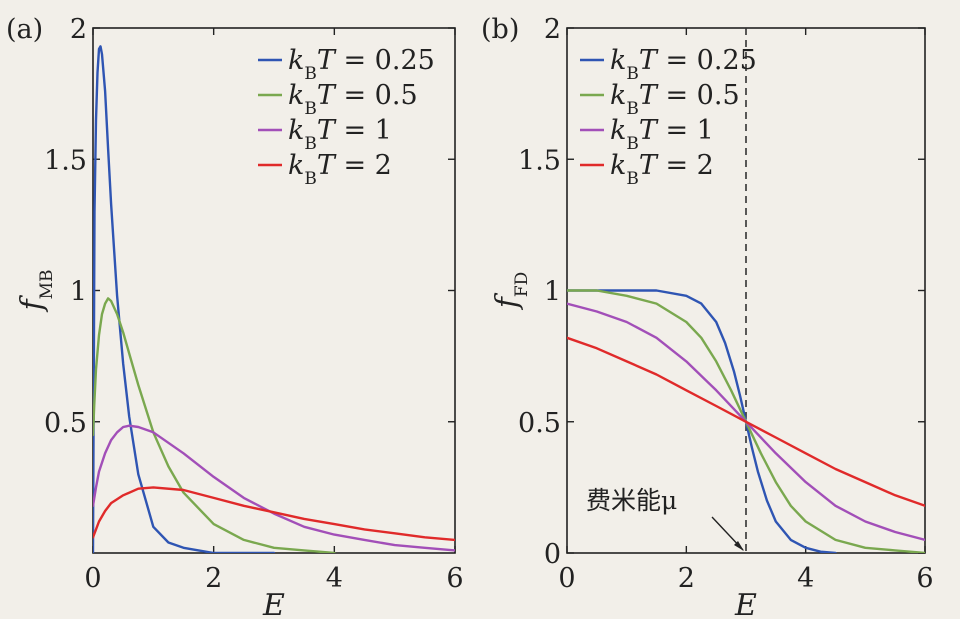 The width and height of the screenshot is (960, 619). I want to click on panel-label: (a), so click(24, 29).